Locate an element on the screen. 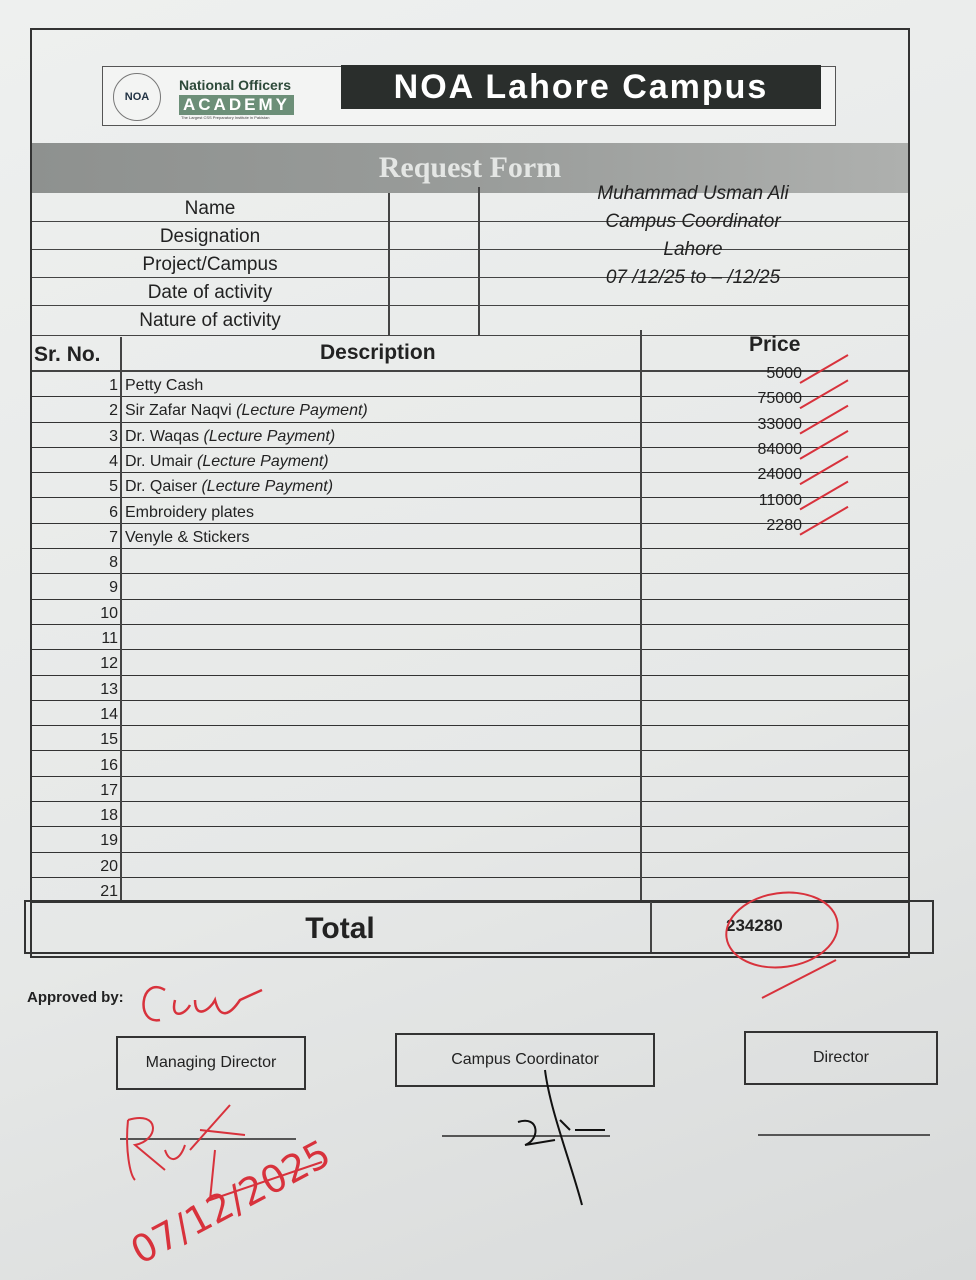 The image size is (976, 1280). md-signature-line is located at coordinates (208, 1139).